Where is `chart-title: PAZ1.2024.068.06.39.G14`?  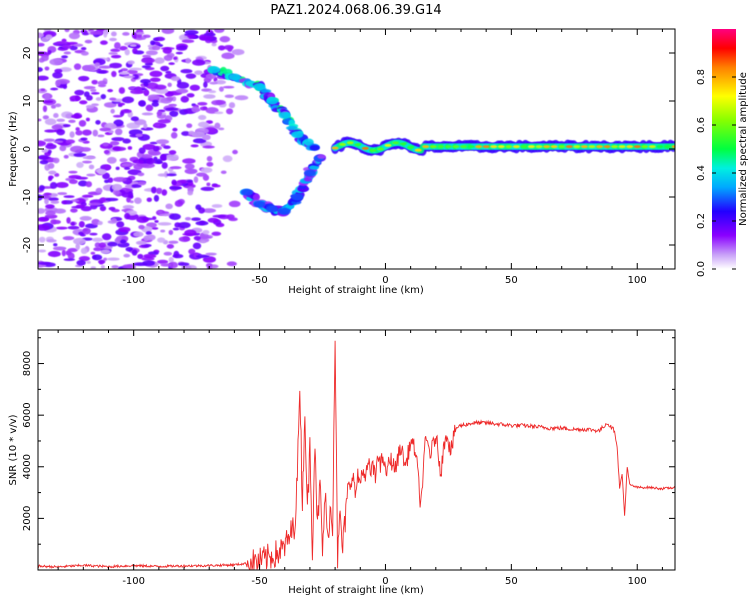
chart-title: PAZ1.2024.068.06.39.G14 is located at coordinates (355, 10).